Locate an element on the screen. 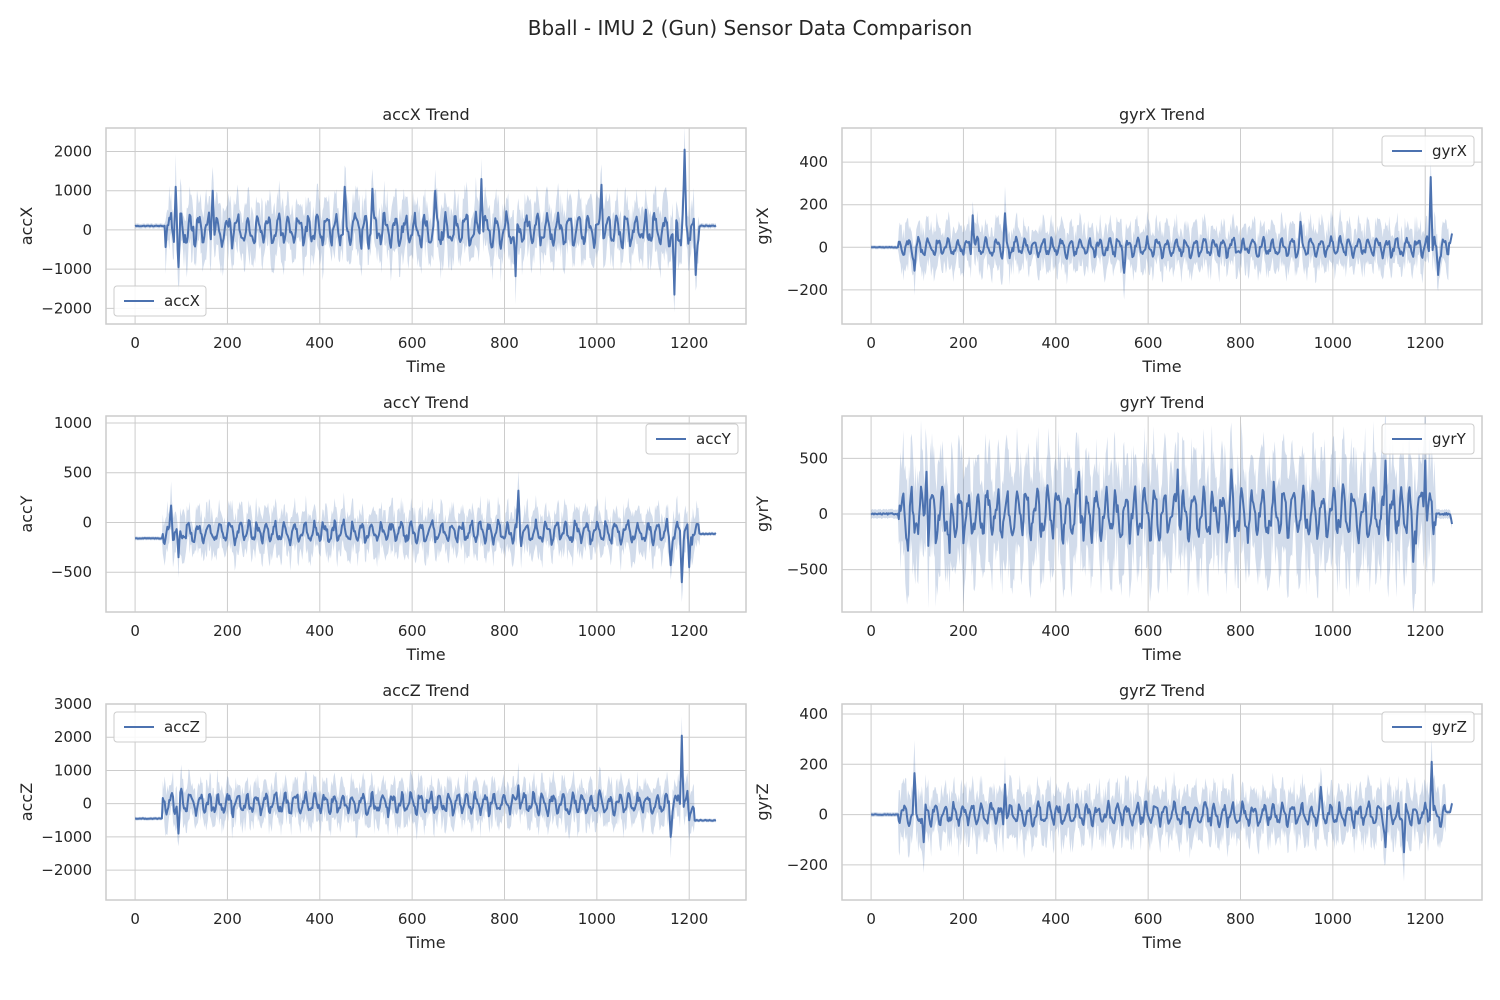  subplot-title: accX Trend is located at coordinates (425, 114).